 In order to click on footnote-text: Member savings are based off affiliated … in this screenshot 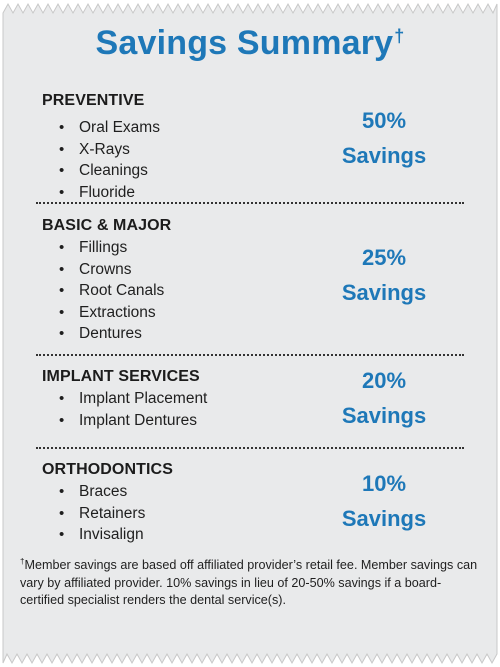, I will do `click(249, 583)`.